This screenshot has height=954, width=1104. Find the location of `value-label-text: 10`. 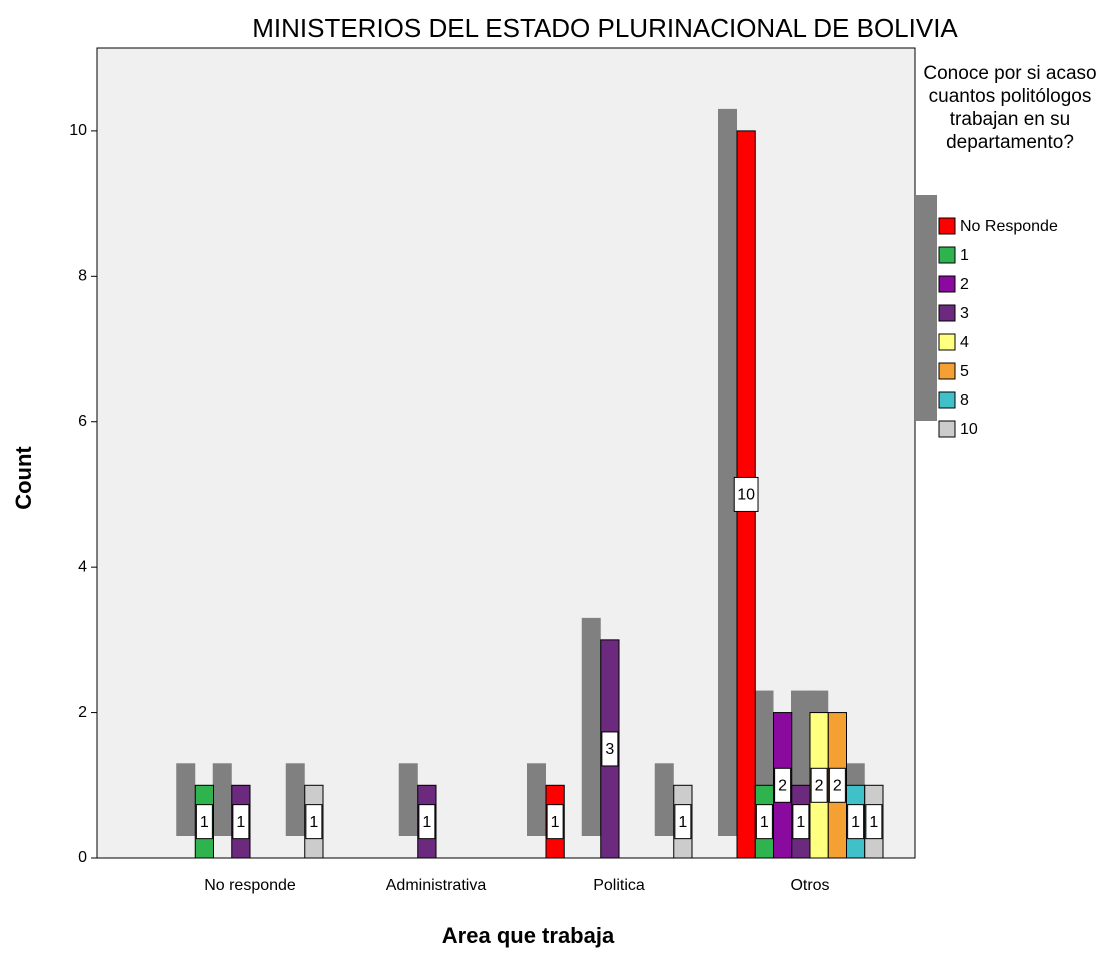

value-label-text: 10 is located at coordinates (746, 495).